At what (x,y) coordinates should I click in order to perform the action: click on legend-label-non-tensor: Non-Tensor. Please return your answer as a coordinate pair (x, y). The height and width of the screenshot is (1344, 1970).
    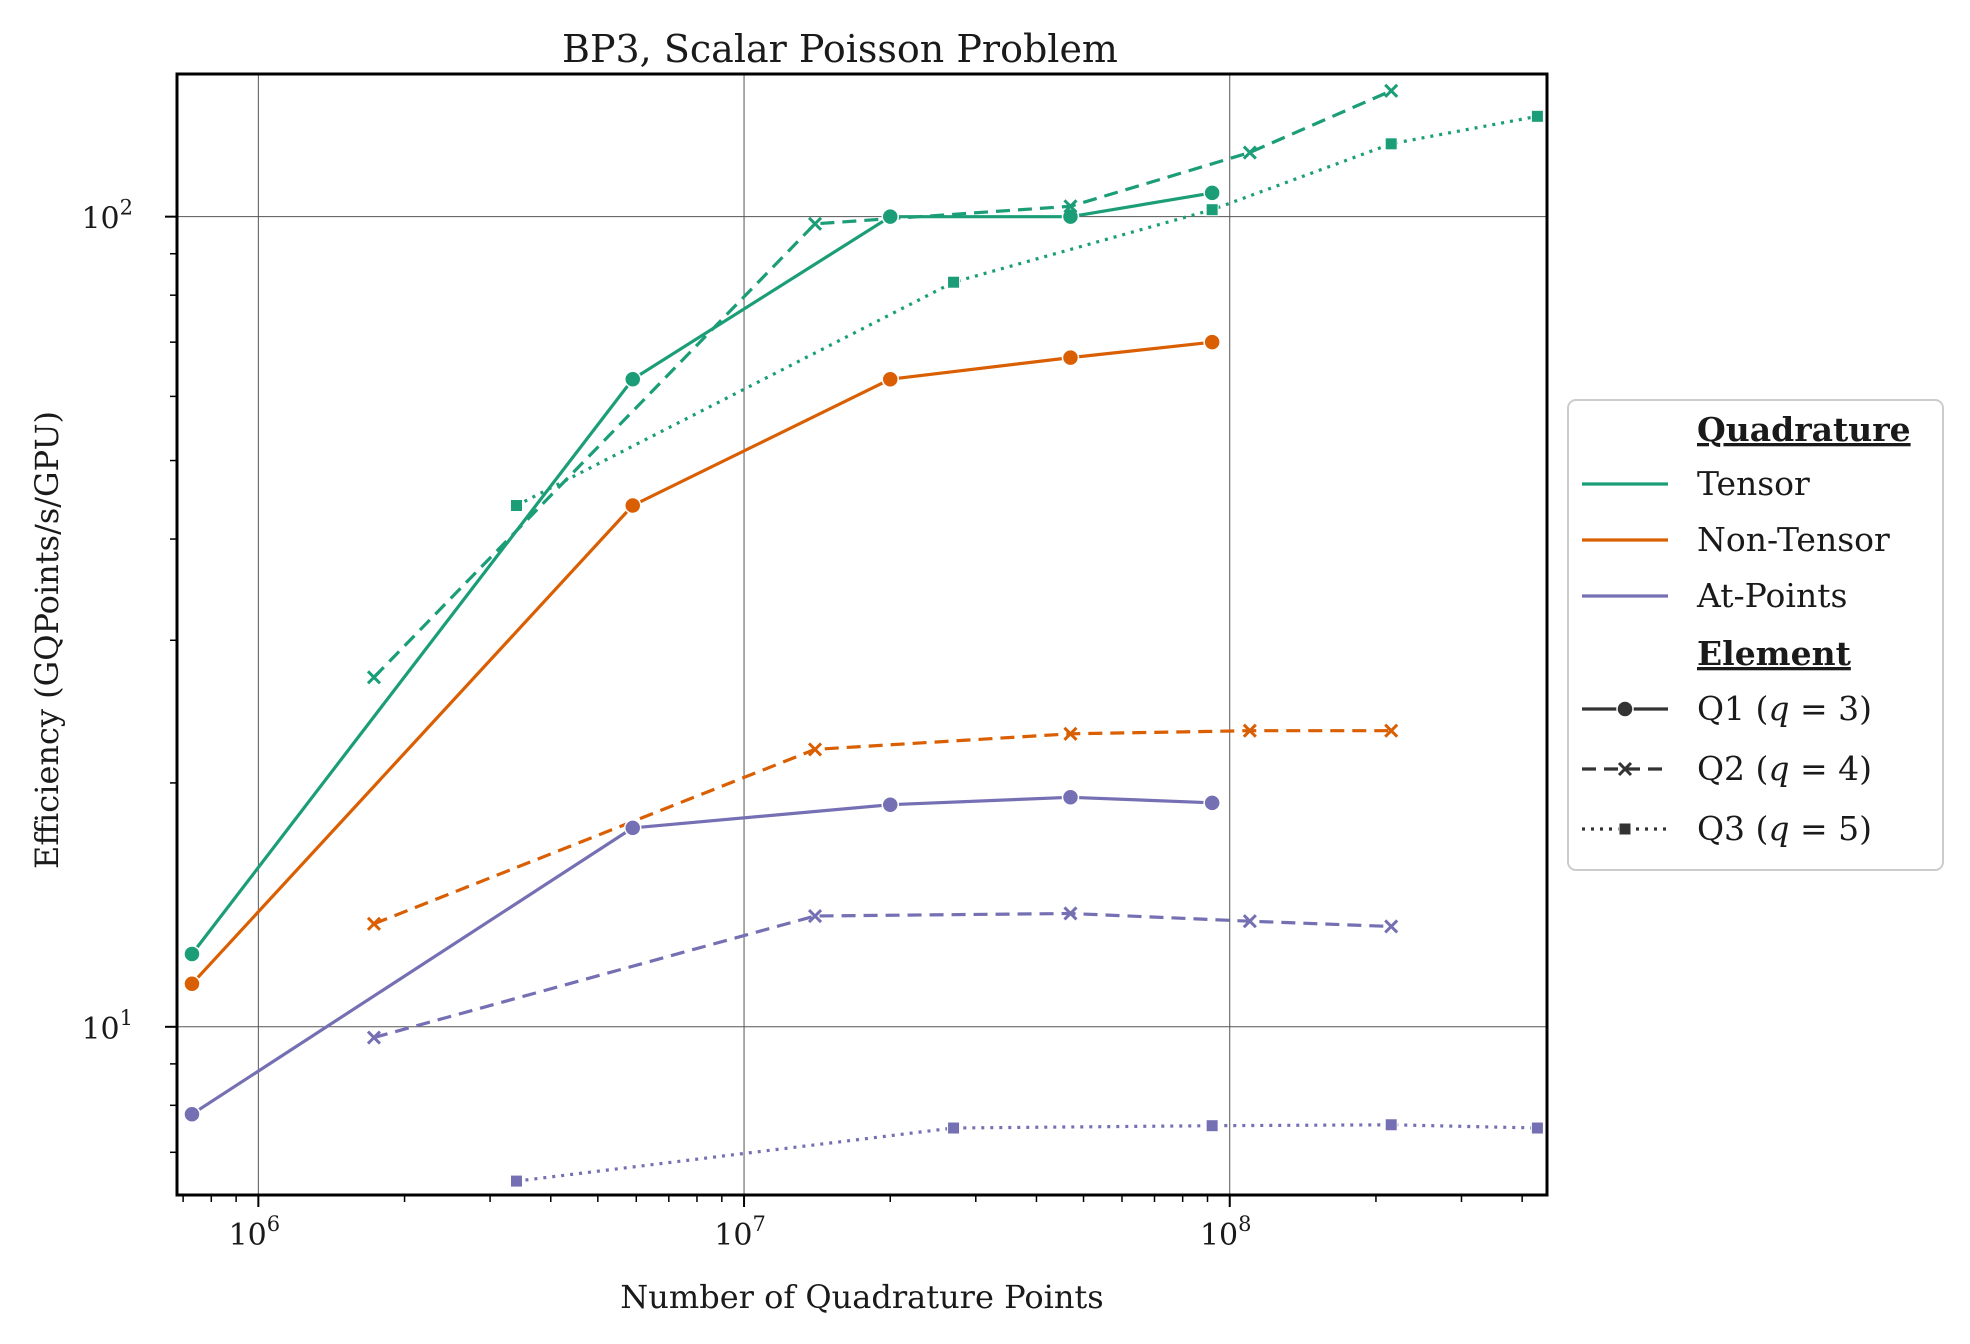
    Looking at the image, I should click on (1793, 539).